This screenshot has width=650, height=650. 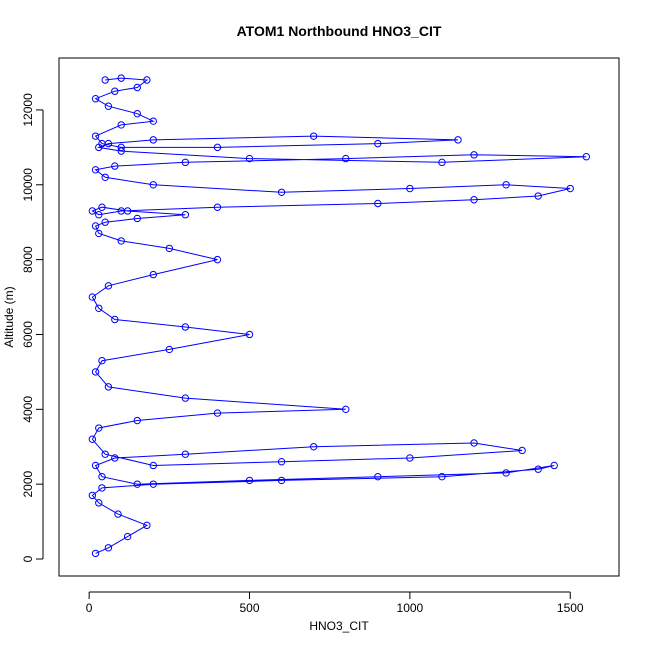 I want to click on y-axis-label: Altitude (m), so click(x=9, y=316).